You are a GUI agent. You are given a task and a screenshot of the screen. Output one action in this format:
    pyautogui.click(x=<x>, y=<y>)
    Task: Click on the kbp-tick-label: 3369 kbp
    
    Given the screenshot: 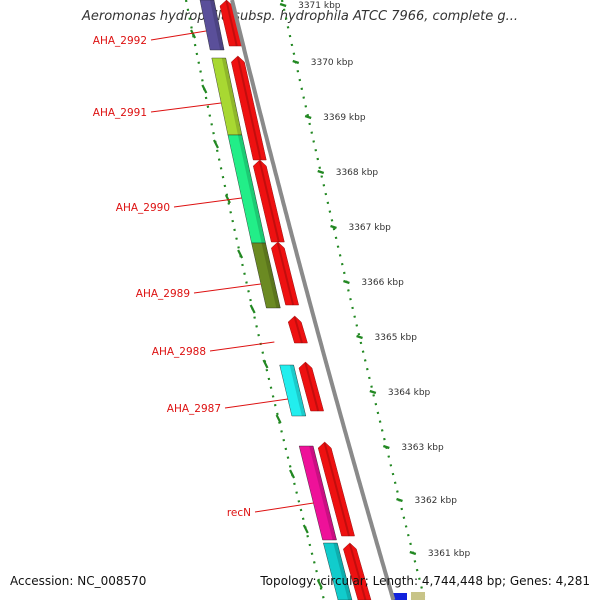 What is the action you would take?
    pyautogui.click(x=344, y=118)
    